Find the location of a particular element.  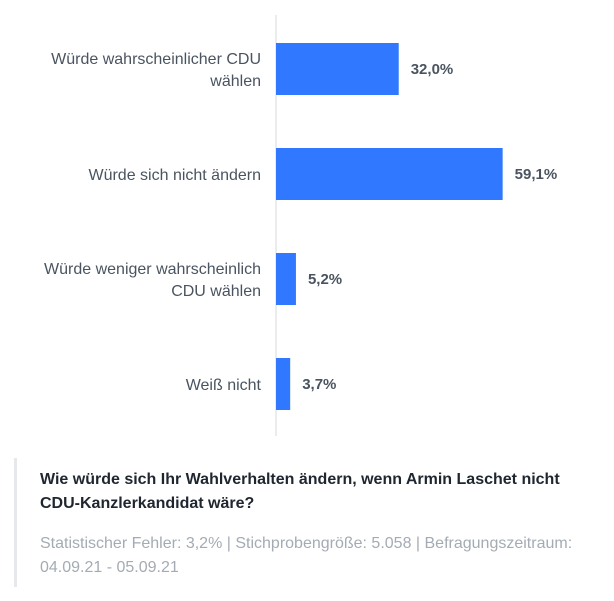

category-label: Würde sich nicht ändern is located at coordinates (174, 175).